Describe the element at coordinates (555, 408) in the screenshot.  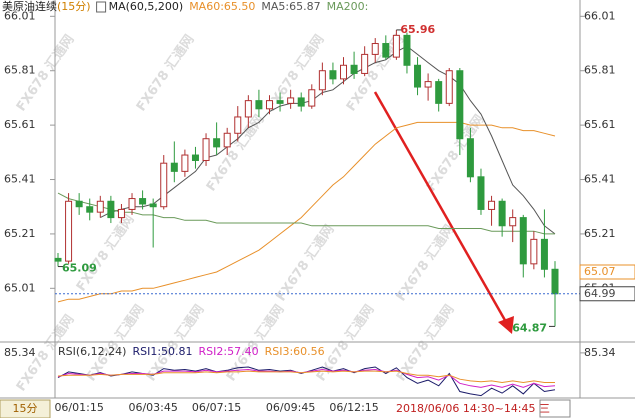
I see `logo-frame` at that location.